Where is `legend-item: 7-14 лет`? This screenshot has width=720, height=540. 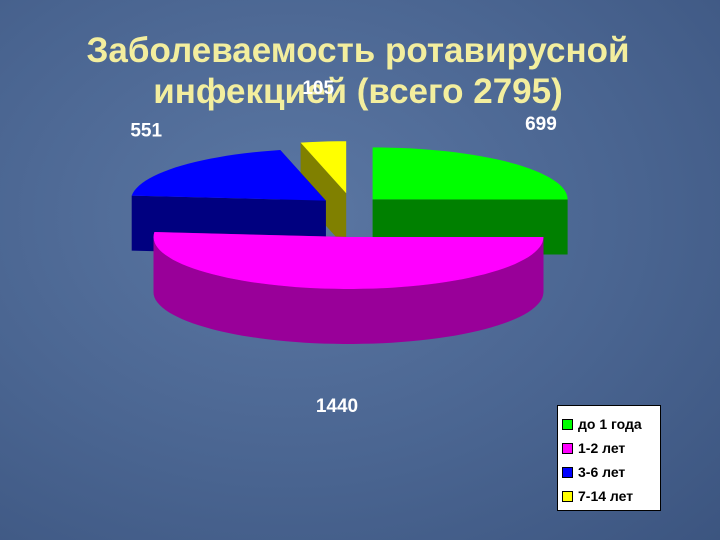
legend-item: 7-14 лет is located at coordinates (609, 496).